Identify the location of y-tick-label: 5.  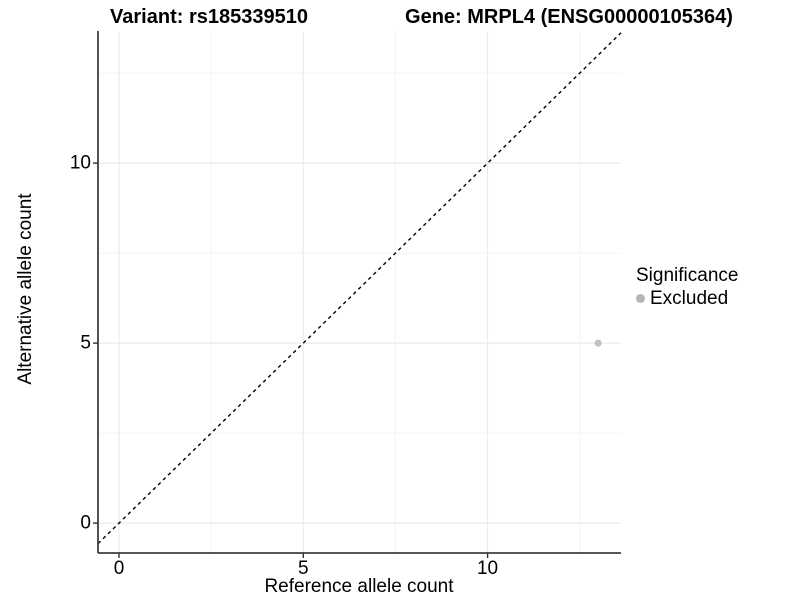
(85, 343).